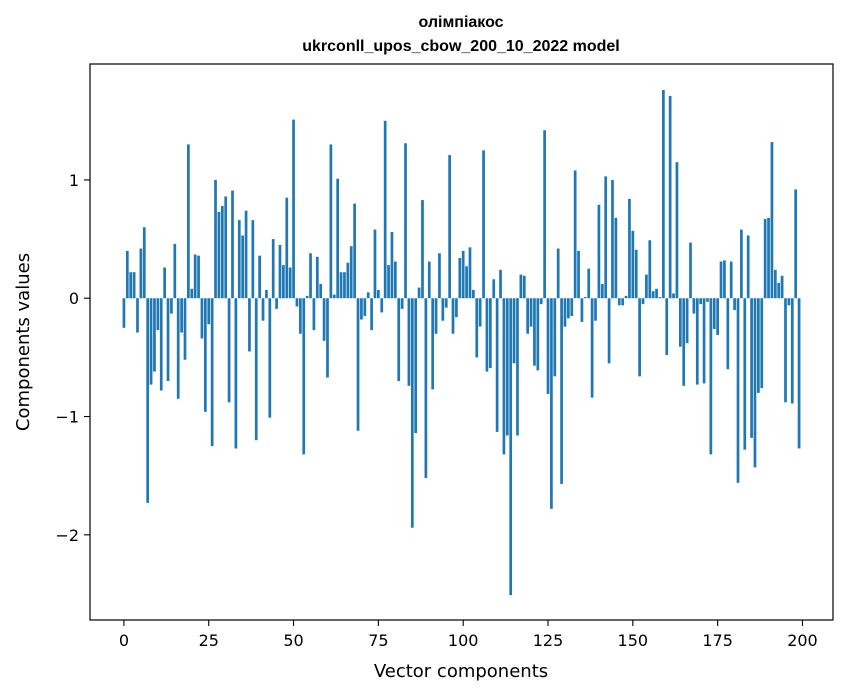 Image resolution: width=847 pixels, height=696 pixels. What do you see at coordinates (802, 640) in the screenshot?
I see `x-tick-label: 200` at bounding box center [802, 640].